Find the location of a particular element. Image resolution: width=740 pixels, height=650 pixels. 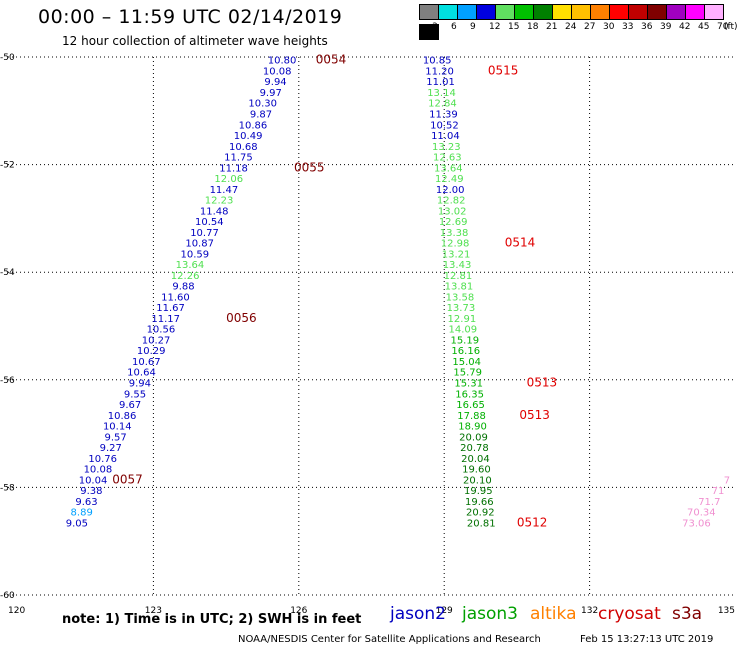

data-point-jason2: 10.27 is located at coordinates (156, 340).